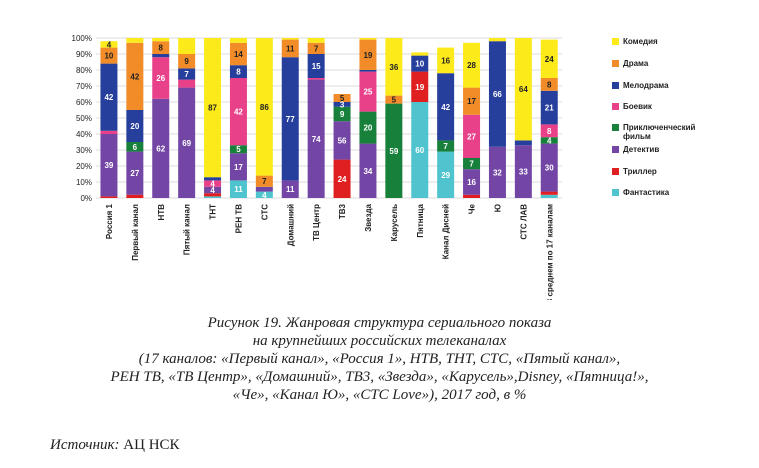 The image size is (759, 468). What do you see at coordinates (84, 54) in the screenshot?
I see `y-tick-label: 90%` at bounding box center [84, 54].